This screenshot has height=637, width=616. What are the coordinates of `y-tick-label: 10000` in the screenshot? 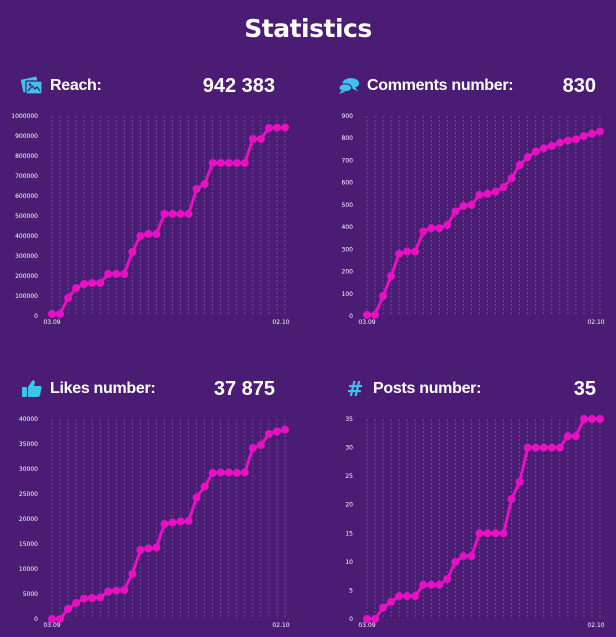 It's located at (28, 569).